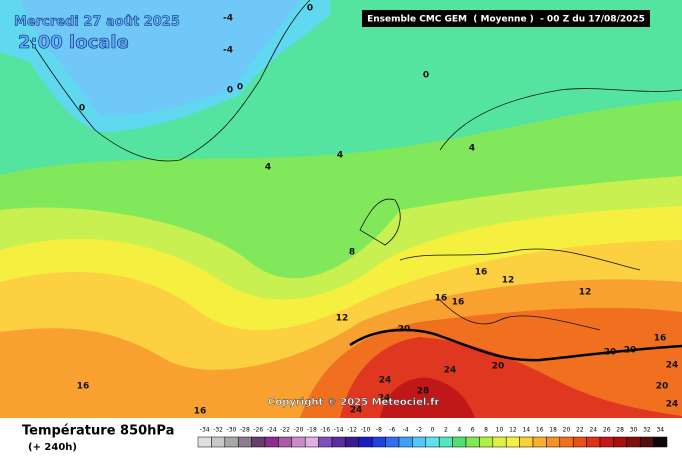  Describe the element at coordinates (580, 430) in the screenshot. I see `legend-label: 22` at that location.